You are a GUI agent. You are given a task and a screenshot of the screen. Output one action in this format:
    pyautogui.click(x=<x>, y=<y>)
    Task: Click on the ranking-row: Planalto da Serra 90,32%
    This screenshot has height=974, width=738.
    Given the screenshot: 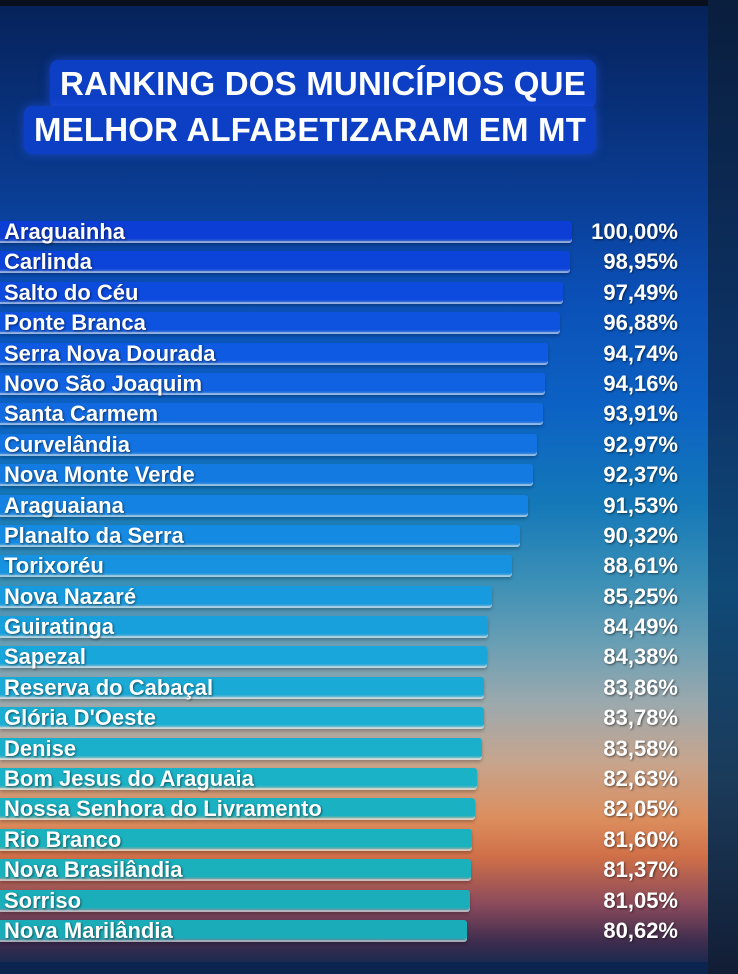 What is the action you would take?
    pyautogui.click(x=354, y=538)
    